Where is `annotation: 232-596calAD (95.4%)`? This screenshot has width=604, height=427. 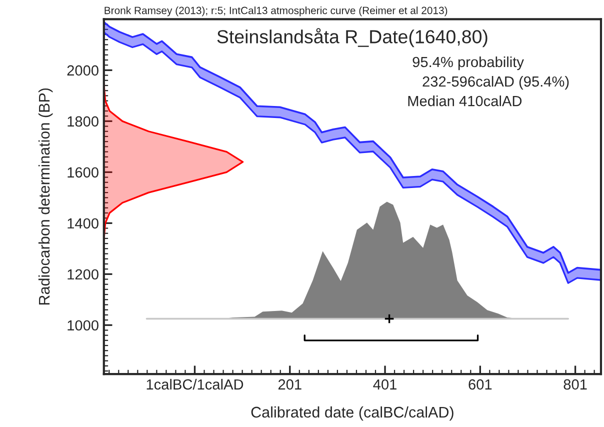 annotation: 232-596calAD (95.4%) is located at coordinates (495, 83).